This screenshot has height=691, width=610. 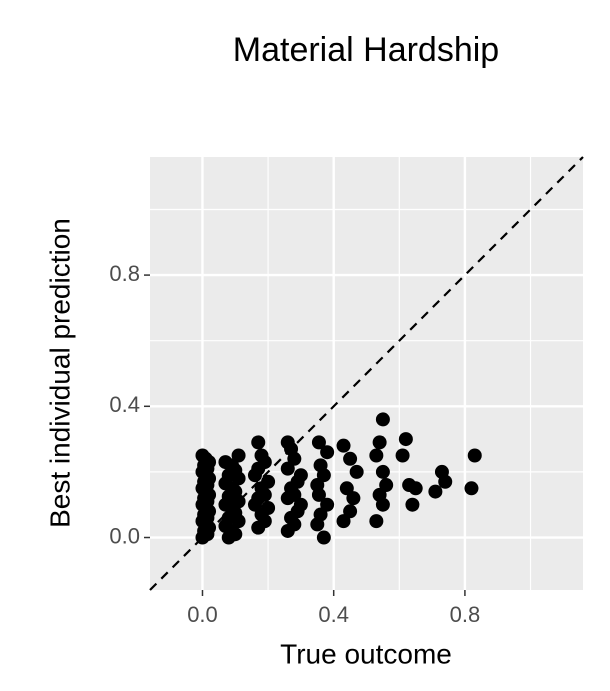 What do you see at coordinates (124, 535) in the screenshot?
I see `y-tick-label: 0.0` at bounding box center [124, 535].